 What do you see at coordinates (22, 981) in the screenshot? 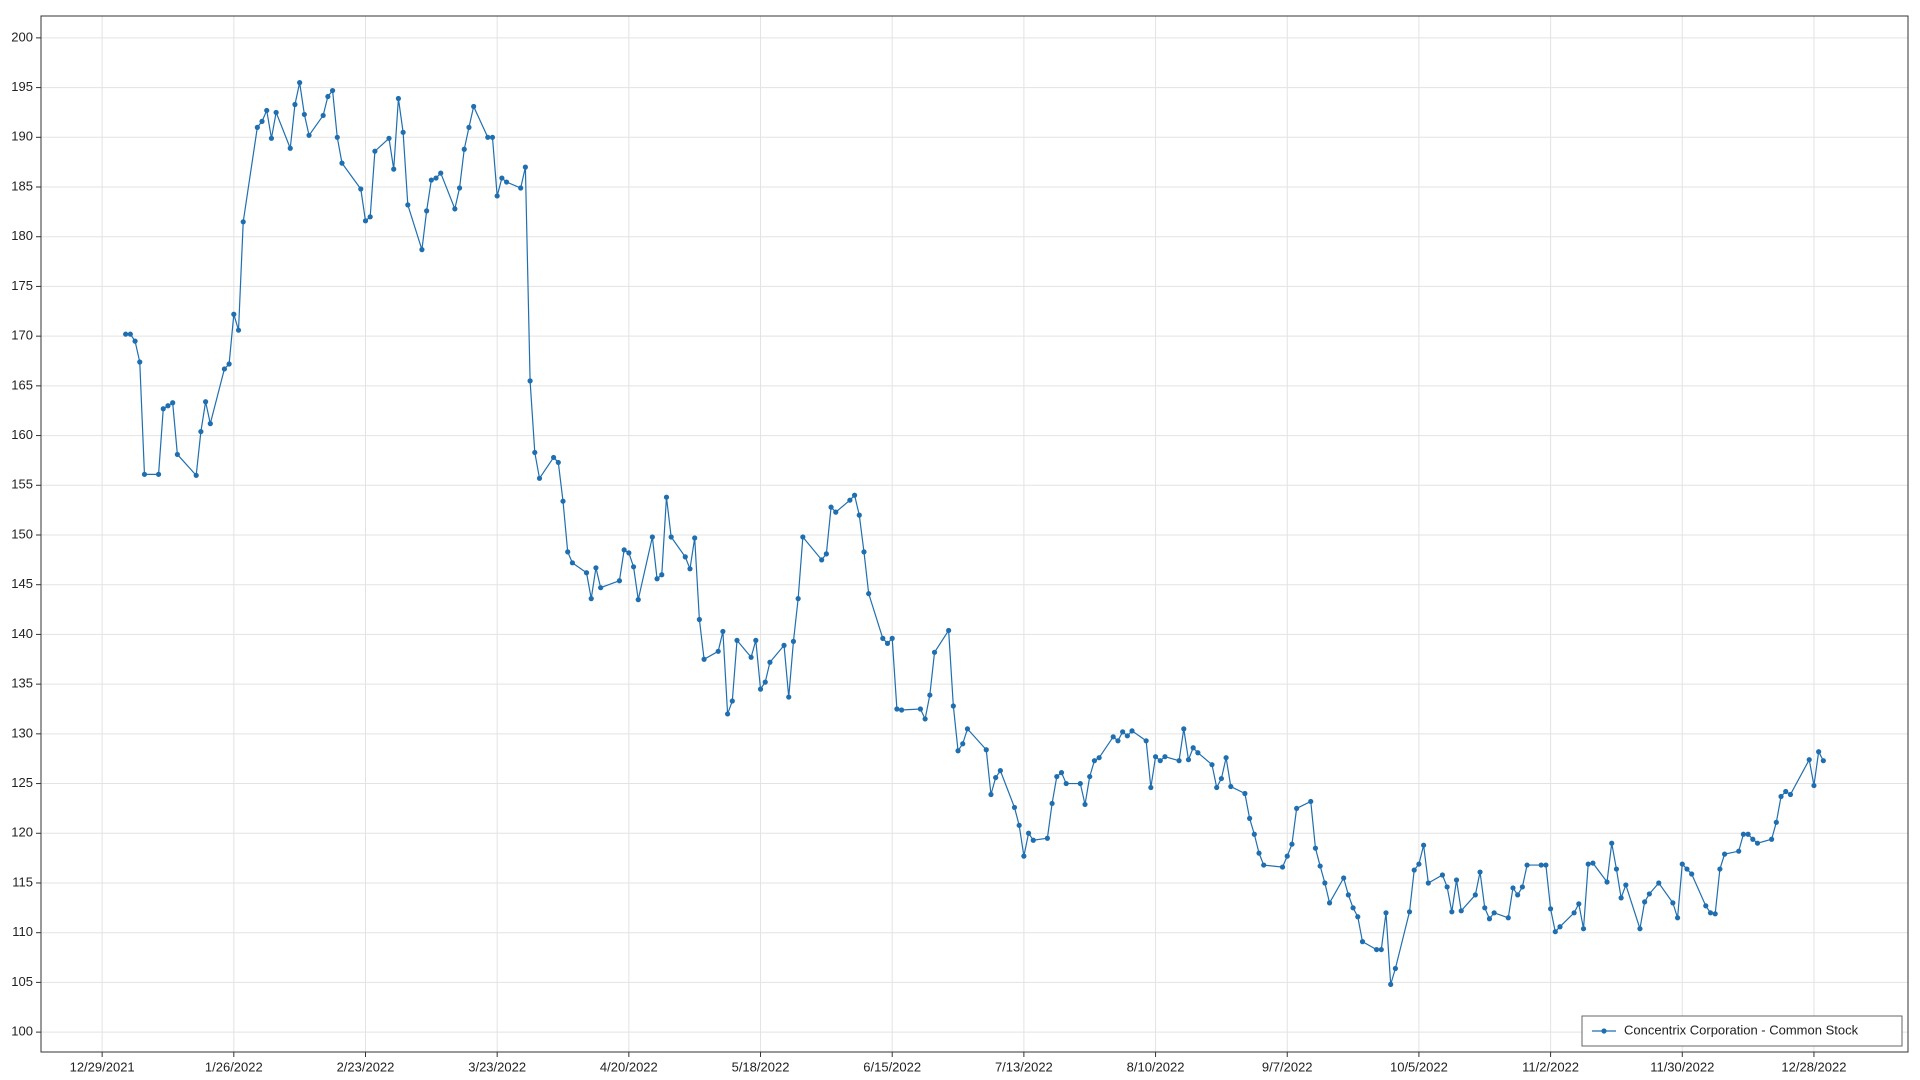
I see `y-tick-label: 105` at bounding box center [22, 981].